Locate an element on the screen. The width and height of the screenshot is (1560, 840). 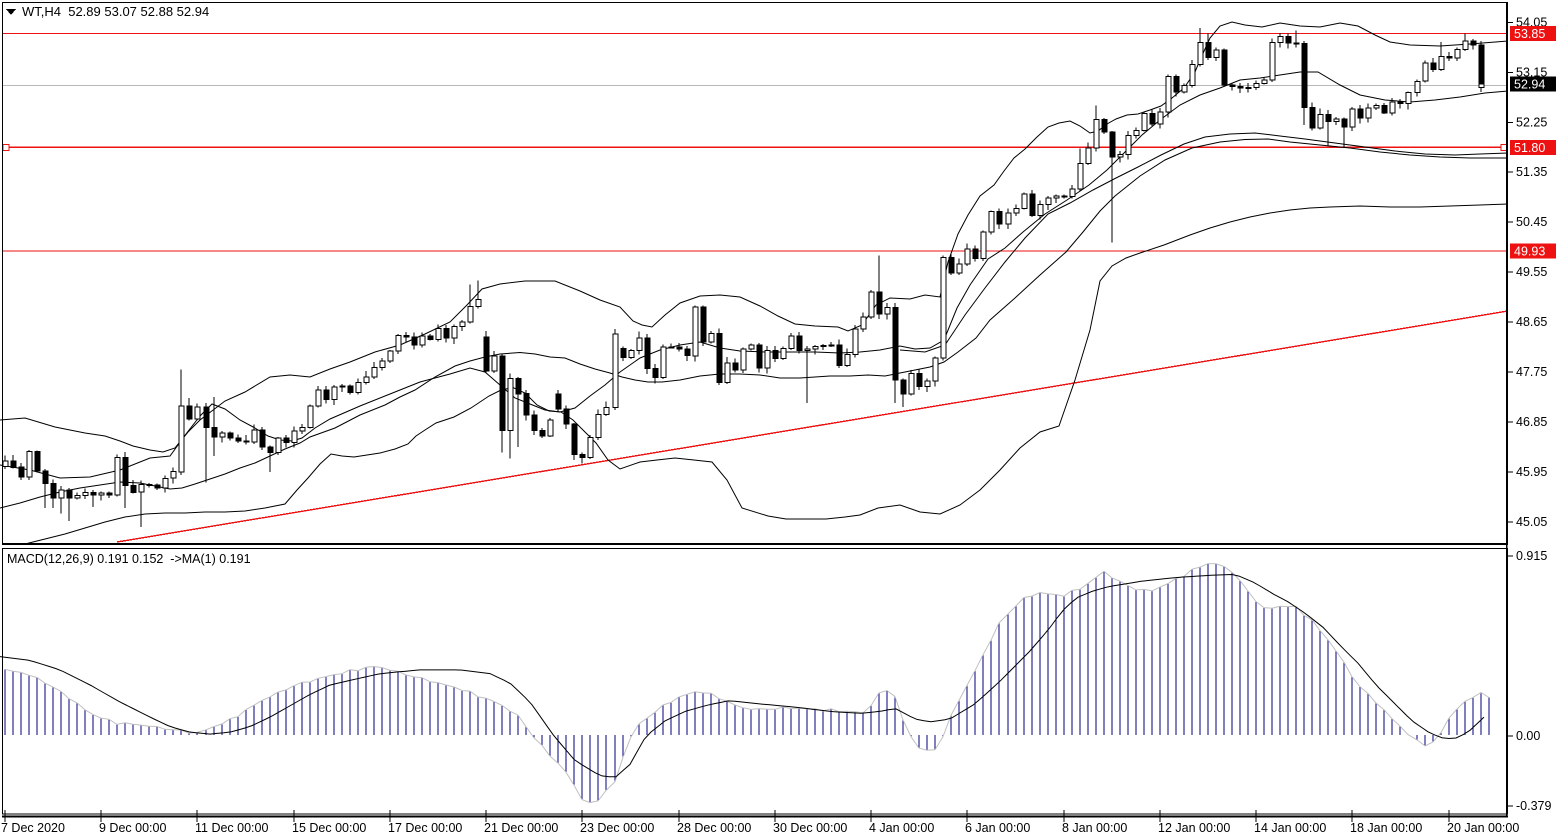
svg-text: 51.35 is located at coordinates (1531, 172).